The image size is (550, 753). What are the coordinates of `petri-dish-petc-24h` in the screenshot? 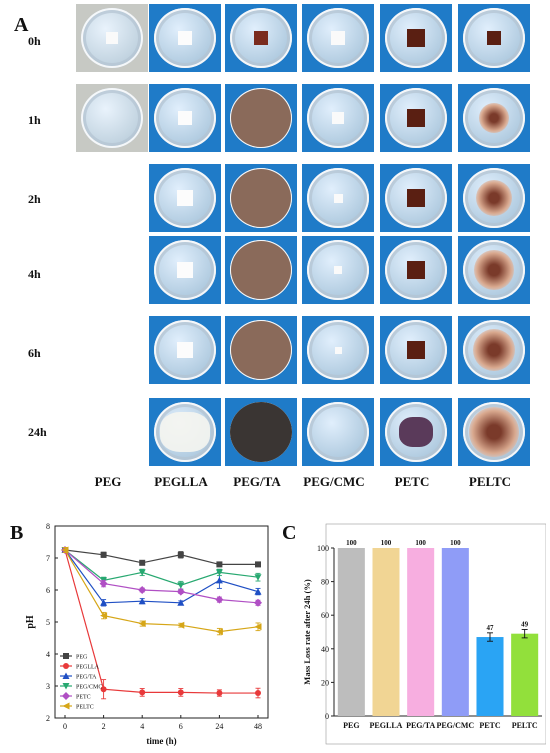 It's located at (416, 432).